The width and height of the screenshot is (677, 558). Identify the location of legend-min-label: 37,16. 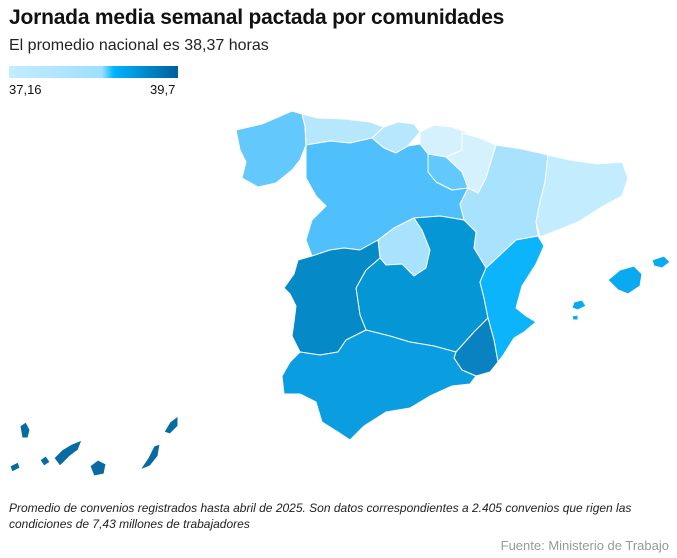
(25, 89).